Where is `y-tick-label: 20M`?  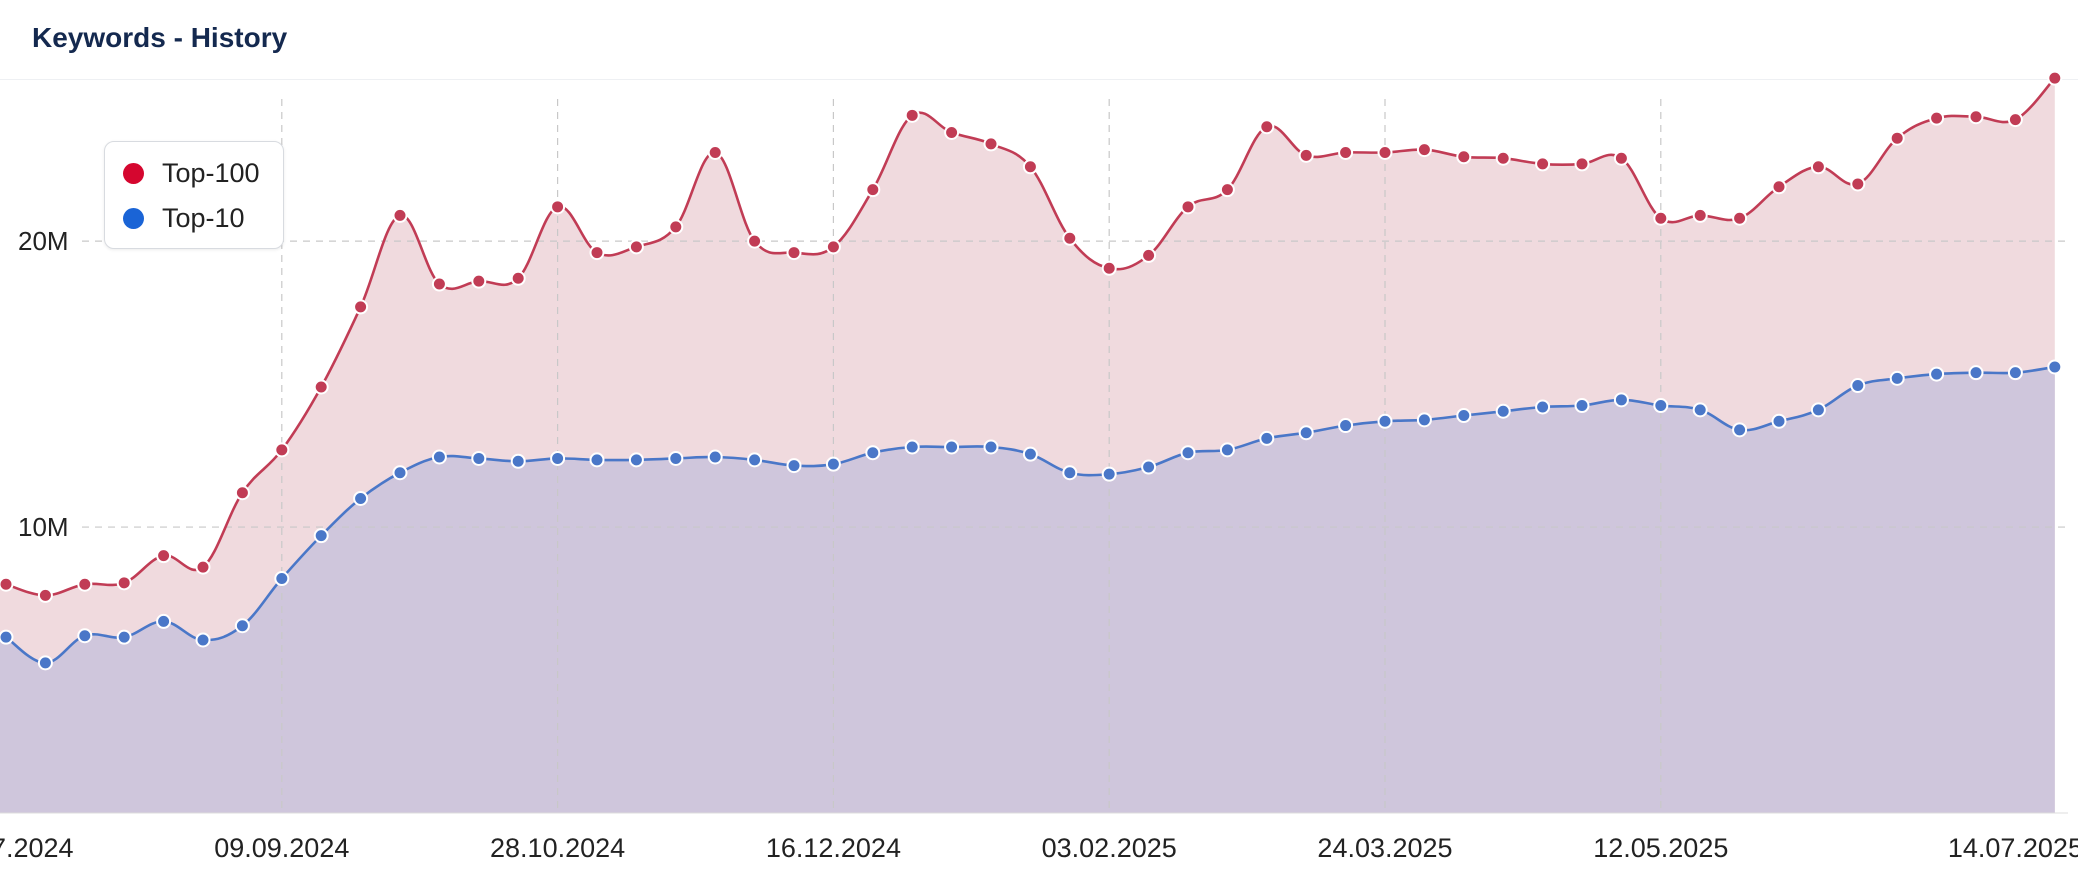 y-tick-label: 20M is located at coordinates (43, 241).